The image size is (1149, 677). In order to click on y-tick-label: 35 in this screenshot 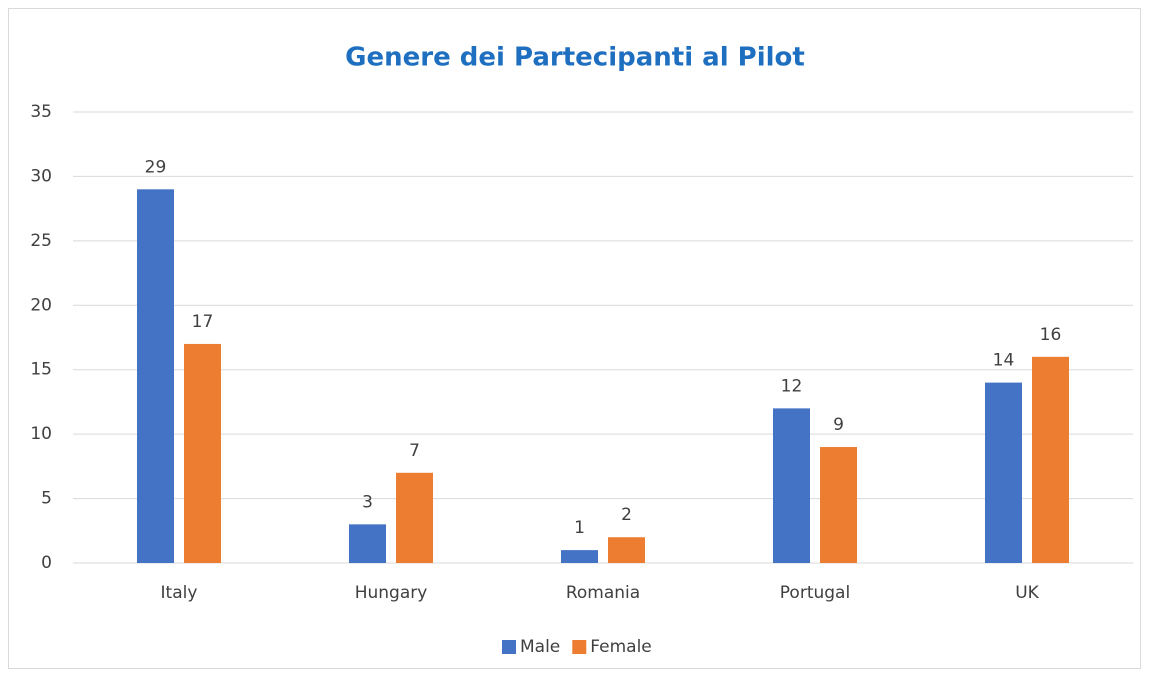, I will do `click(41, 112)`.